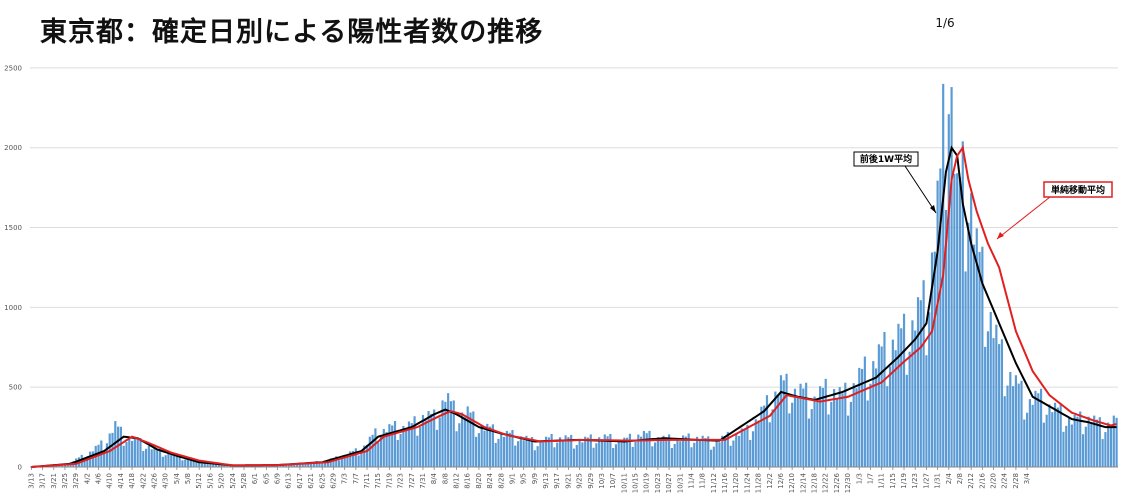 The image size is (1129, 501). What do you see at coordinates (658, 483) in the screenshot?
I see `x-tick-label: 10/23` at bounding box center [658, 483].